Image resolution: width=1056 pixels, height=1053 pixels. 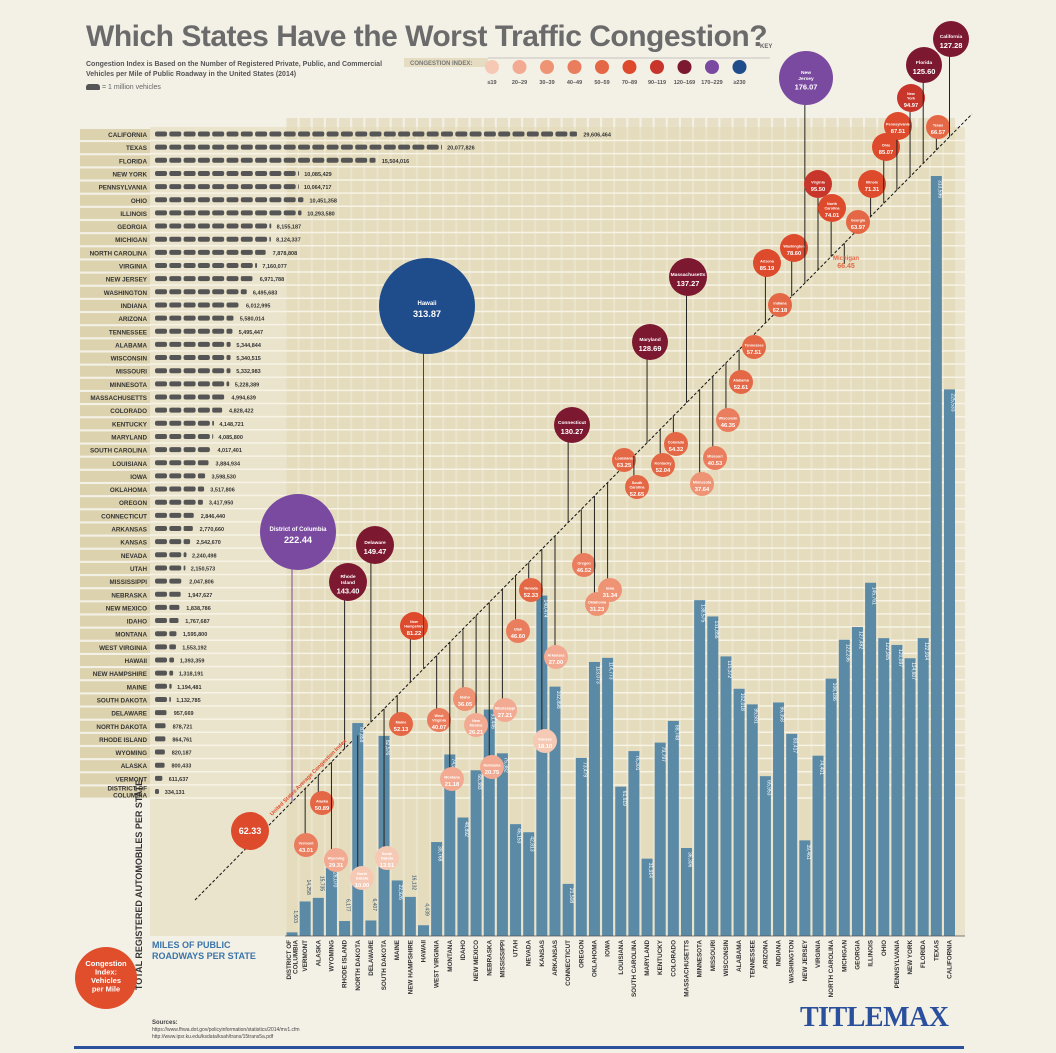 I want to click on x-axis-label: CALIFORNIA, so click(x=950, y=959).